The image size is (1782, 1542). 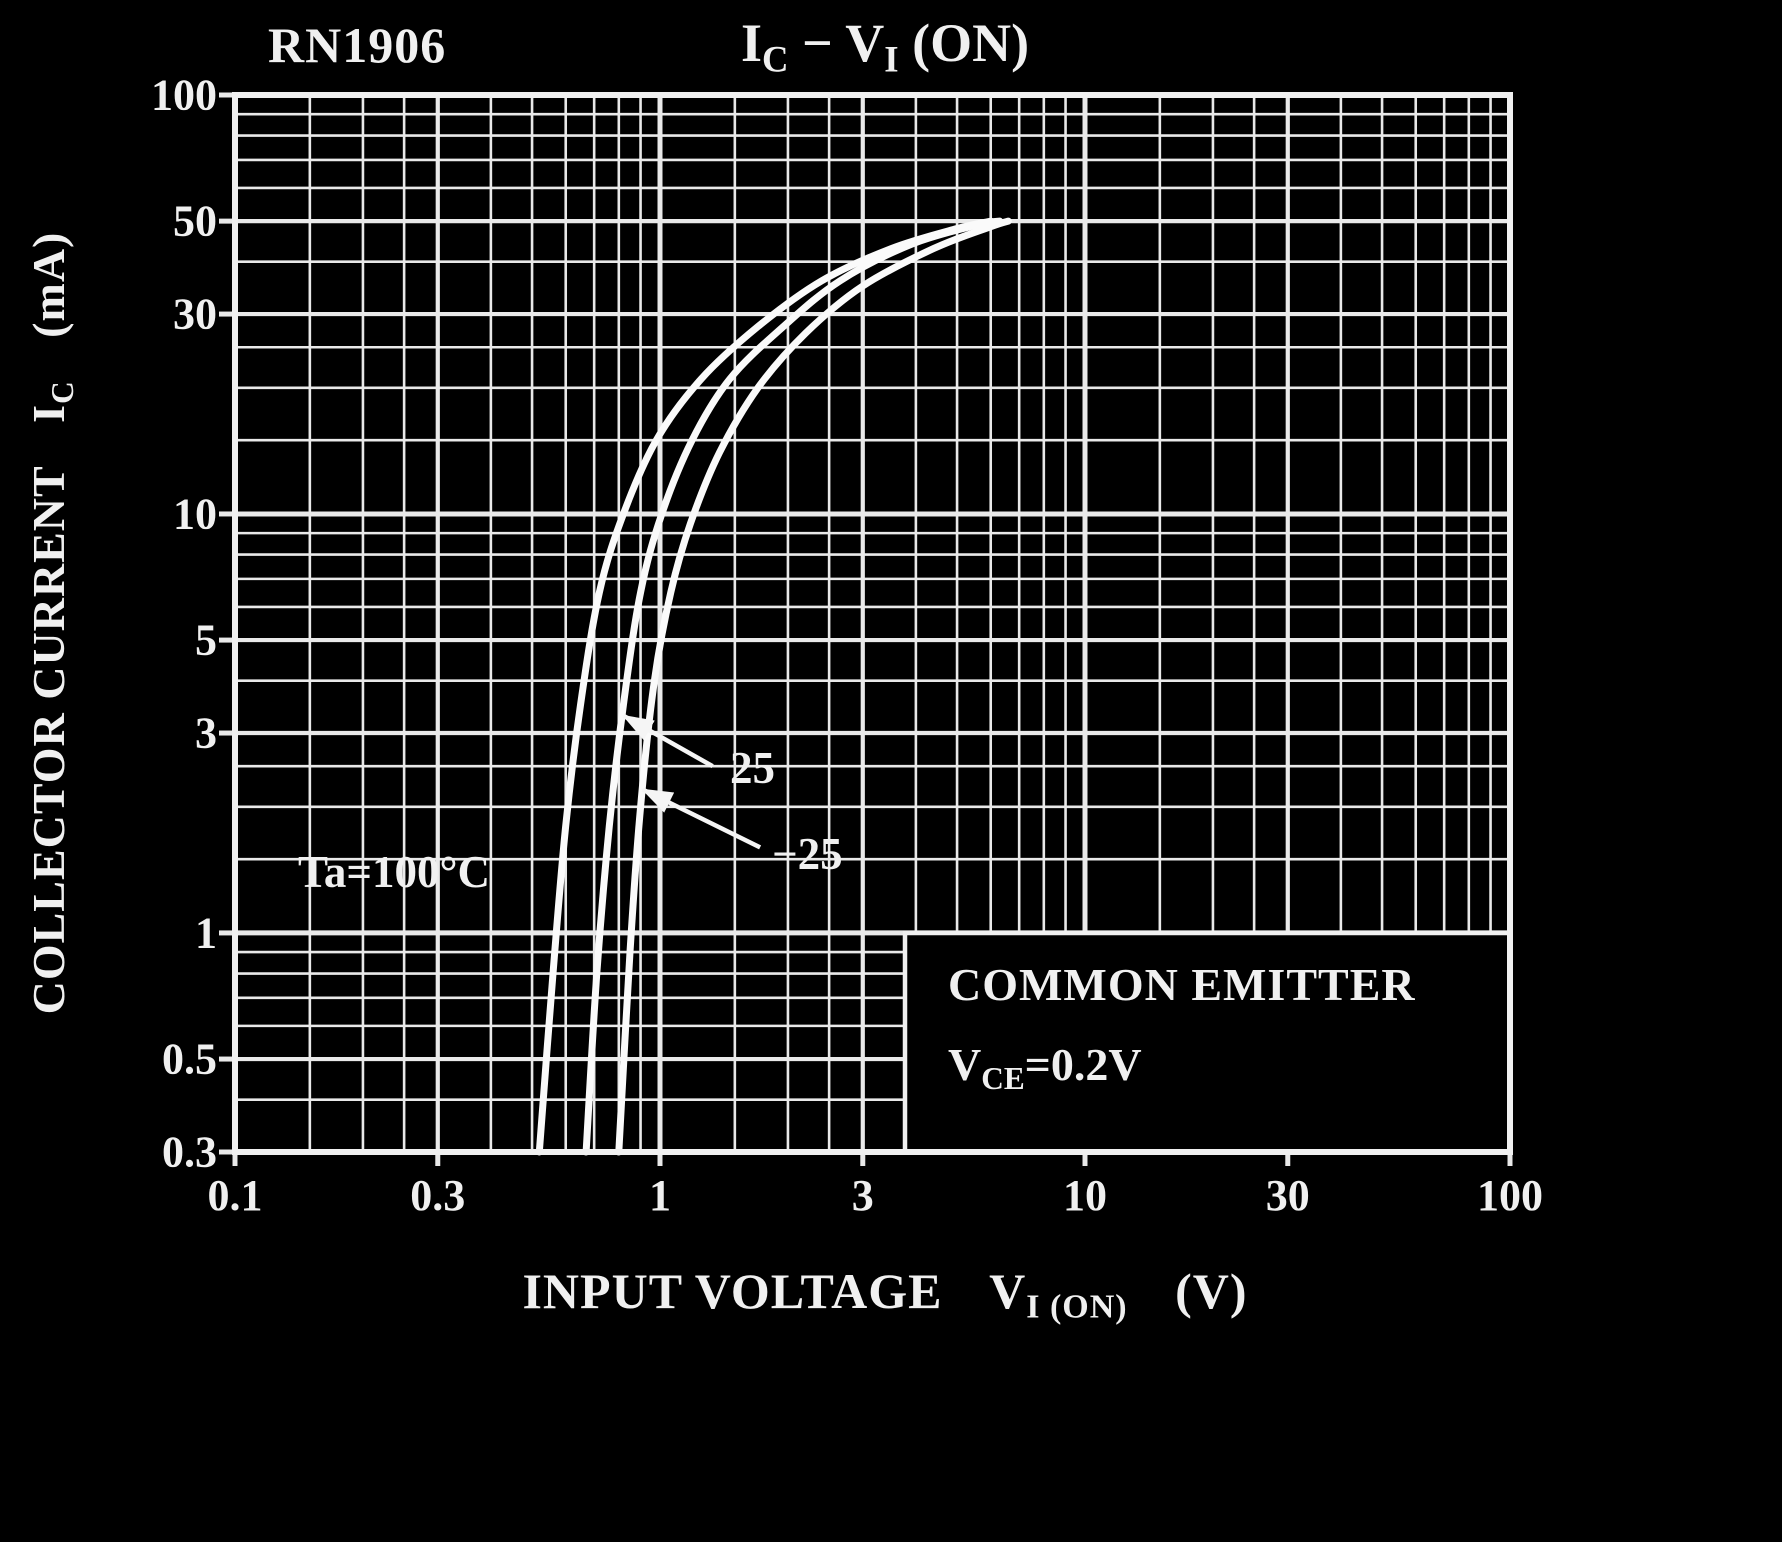 I want to click on label-25c: 25, so click(x=752, y=768).